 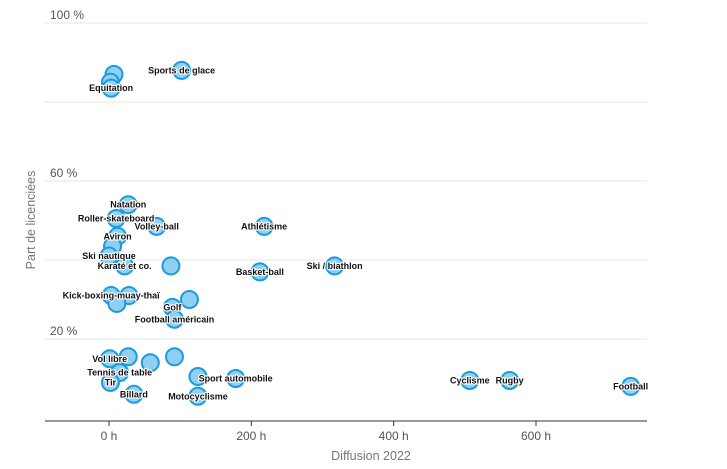 I want to click on point-label: Sport automobile, so click(x=236, y=379).